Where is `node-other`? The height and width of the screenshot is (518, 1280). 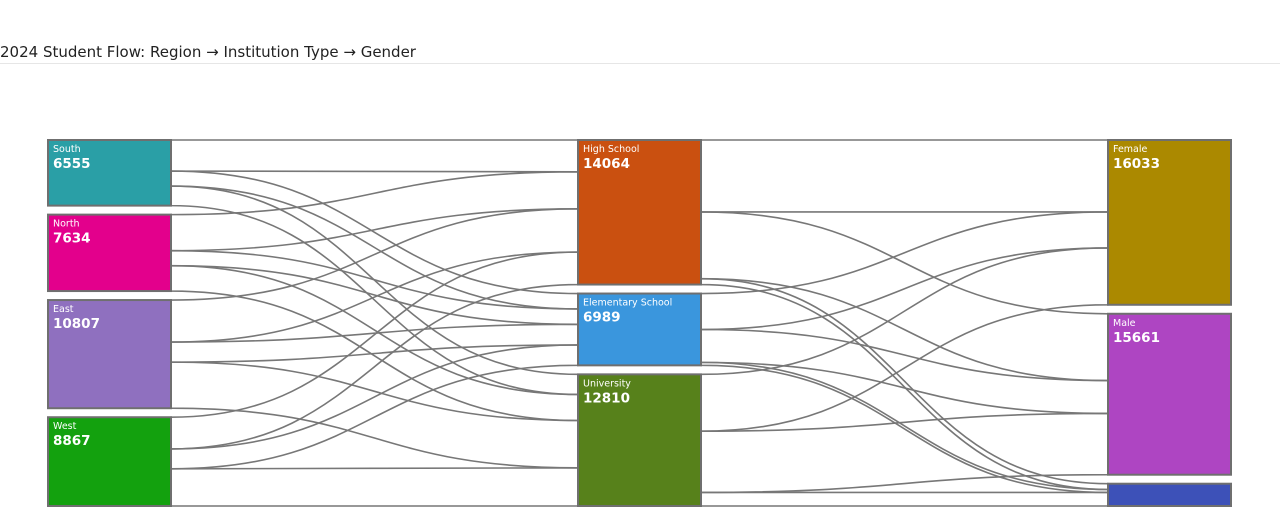
node-other is located at coordinates (1169, 495).